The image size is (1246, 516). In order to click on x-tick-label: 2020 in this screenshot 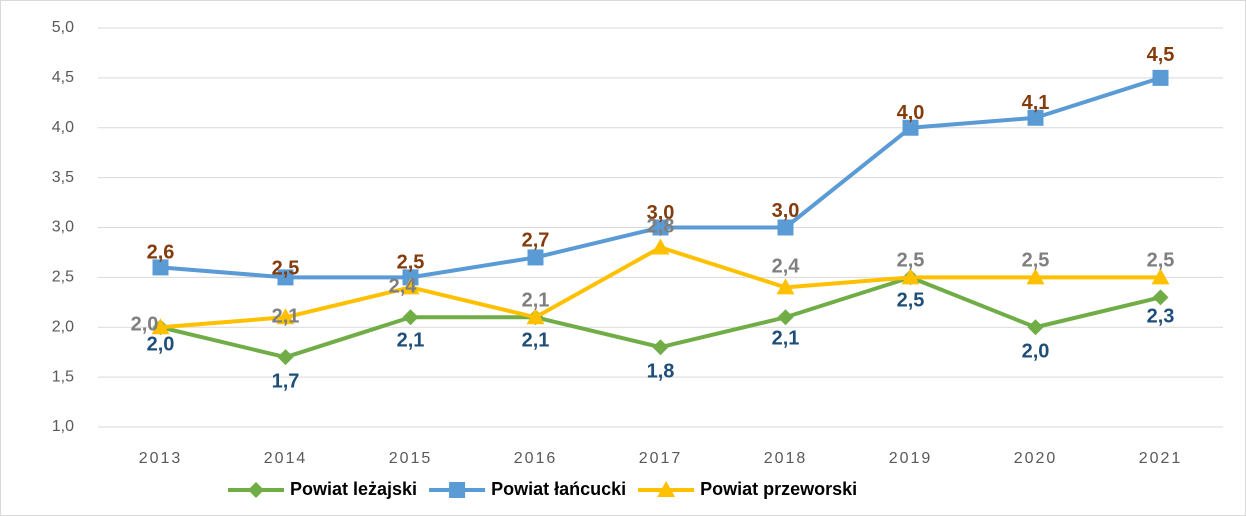, I will do `click(1036, 458)`.